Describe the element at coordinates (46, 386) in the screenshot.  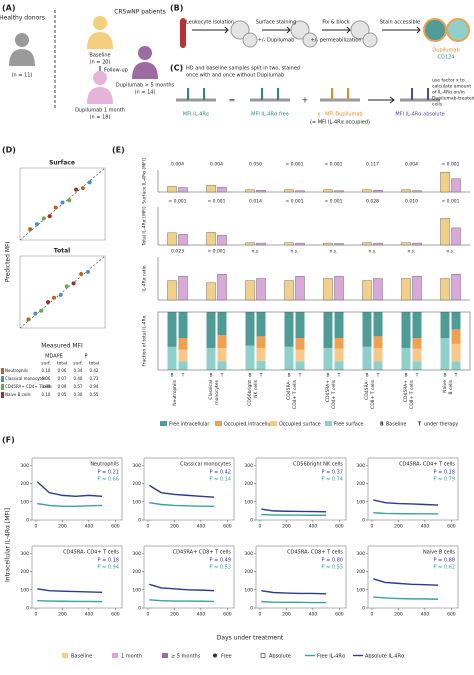
I see `label: 0.09` at that location.